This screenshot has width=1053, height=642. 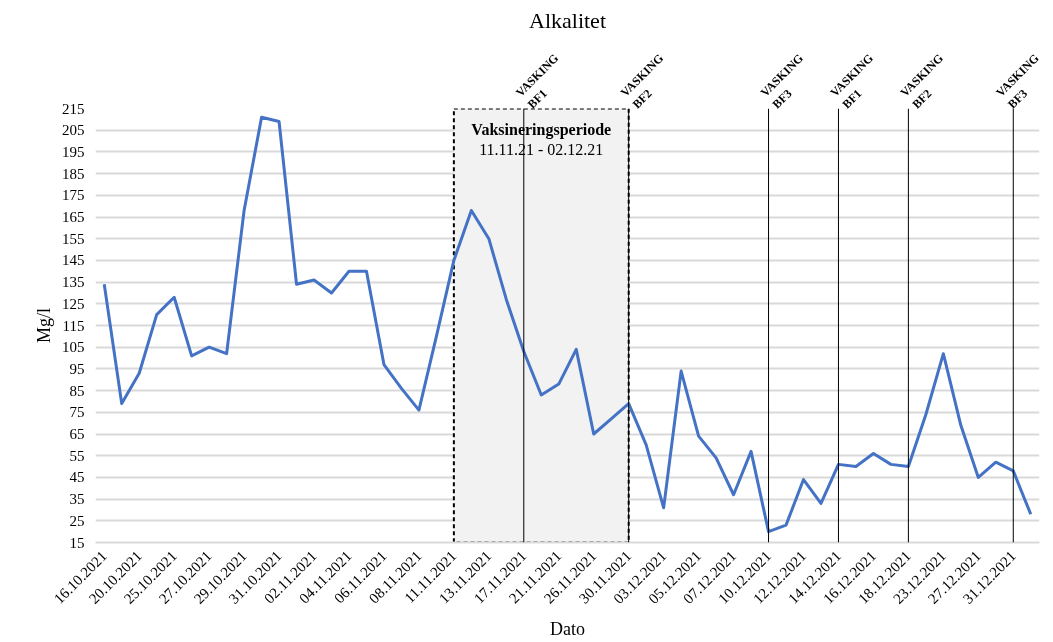 I want to click on y-tick-label: 205, so click(x=73, y=130).